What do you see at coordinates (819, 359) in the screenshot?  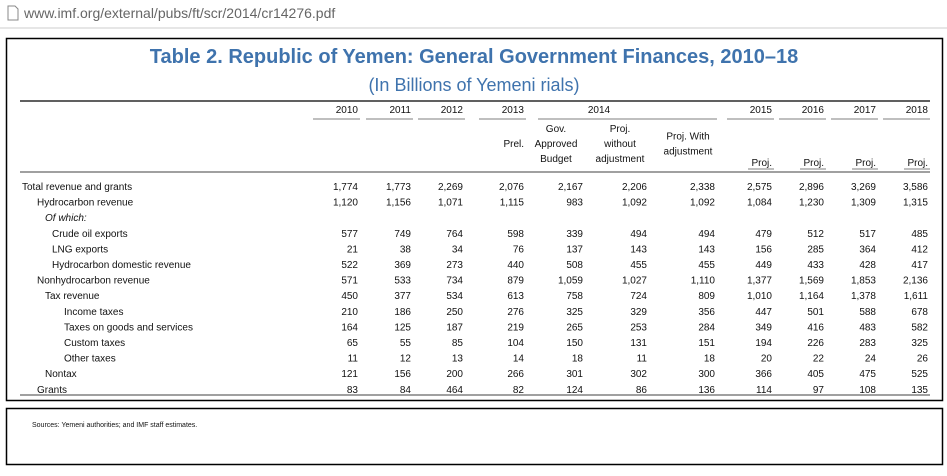 I see `cell: 22` at bounding box center [819, 359].